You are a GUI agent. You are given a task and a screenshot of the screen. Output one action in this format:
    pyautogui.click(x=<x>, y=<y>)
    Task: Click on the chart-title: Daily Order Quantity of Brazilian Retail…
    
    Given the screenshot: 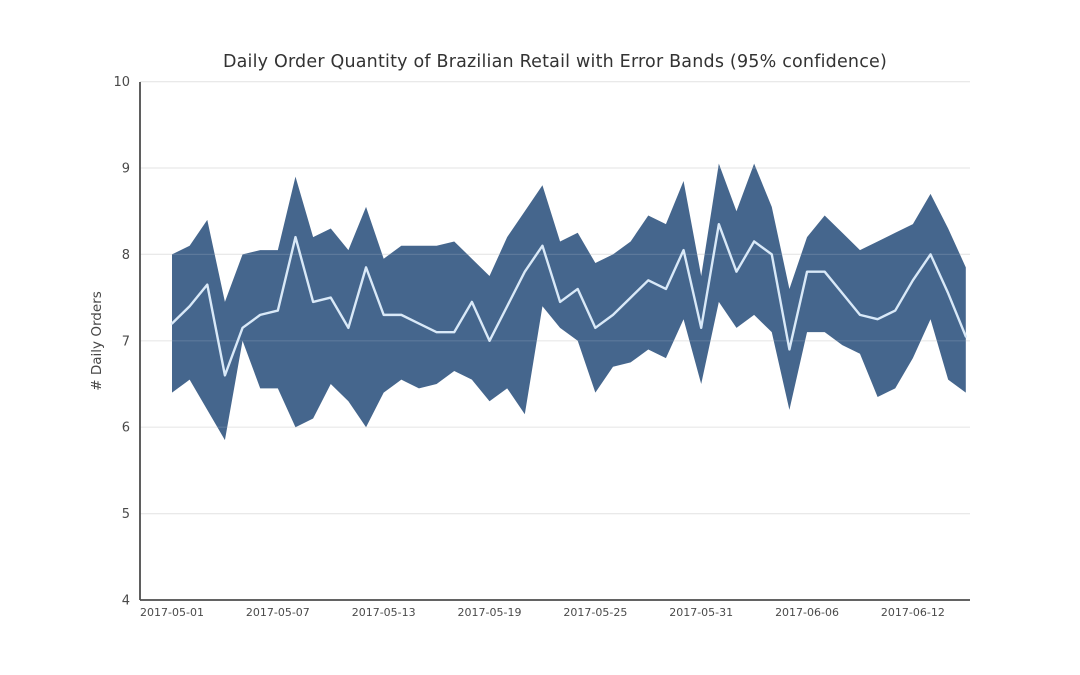 What is the action you would take?
    pyautogui.click(x=555, y=62)
    